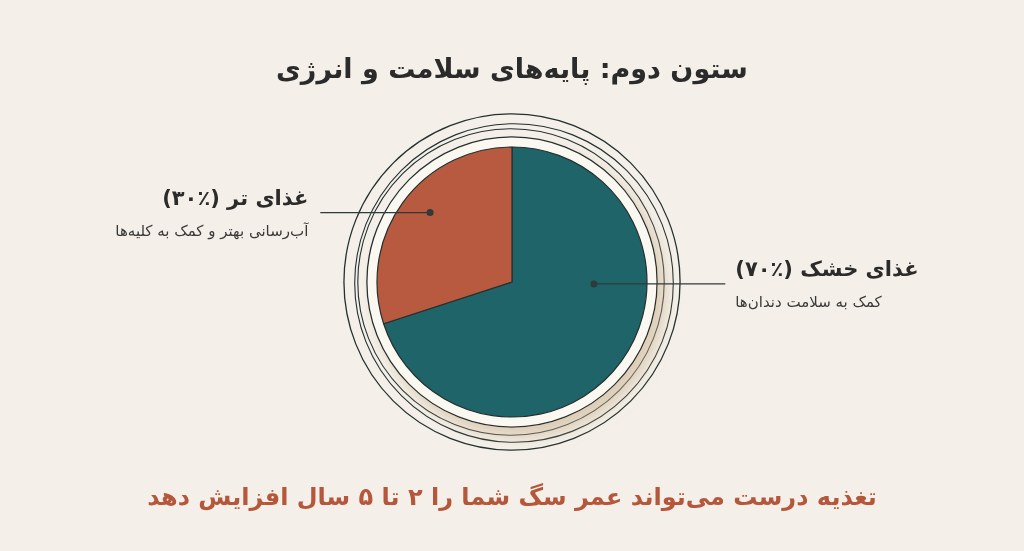  I want to click on title: ستون دوم: پایه‌های سلامت و انرژی, so click(512, 68).